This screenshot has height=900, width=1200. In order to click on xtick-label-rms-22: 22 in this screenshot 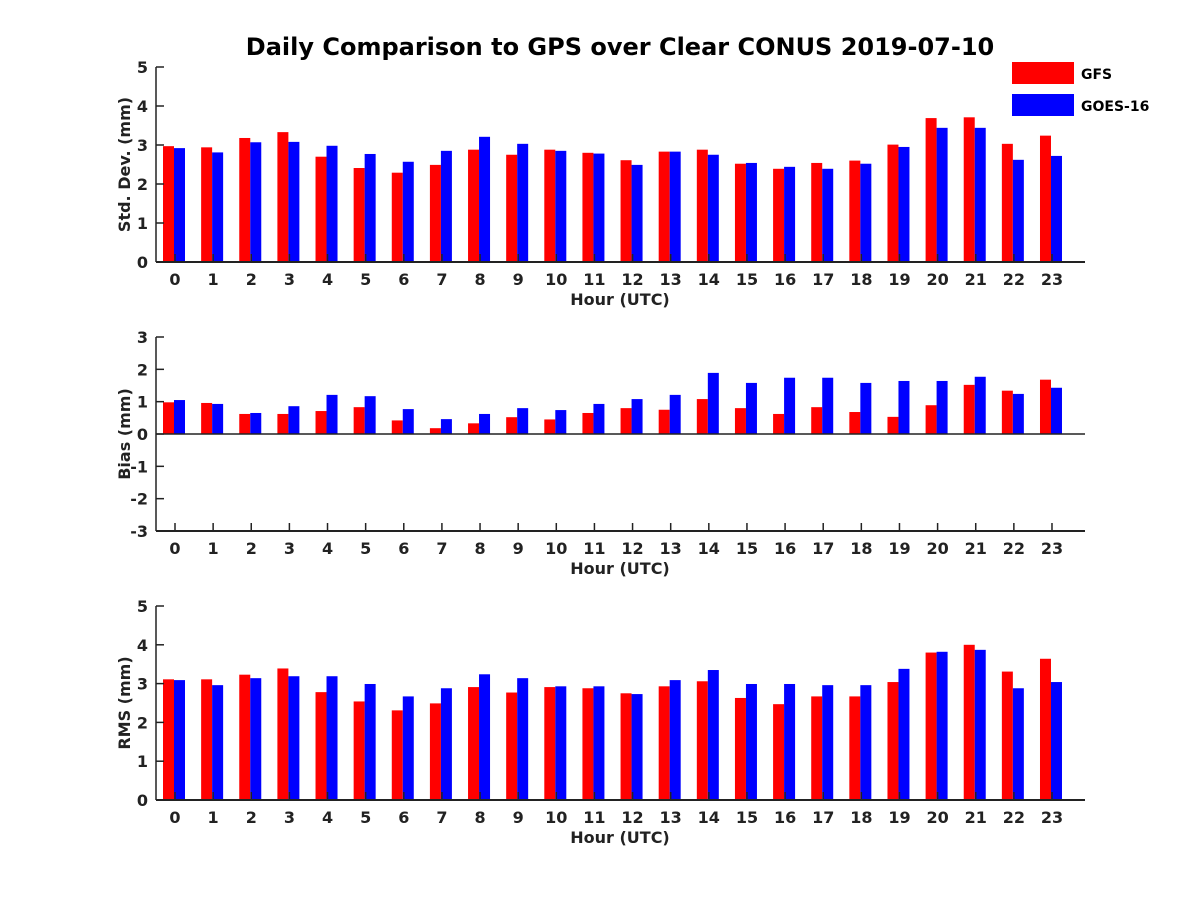, I will do `click(1014, 817)`.